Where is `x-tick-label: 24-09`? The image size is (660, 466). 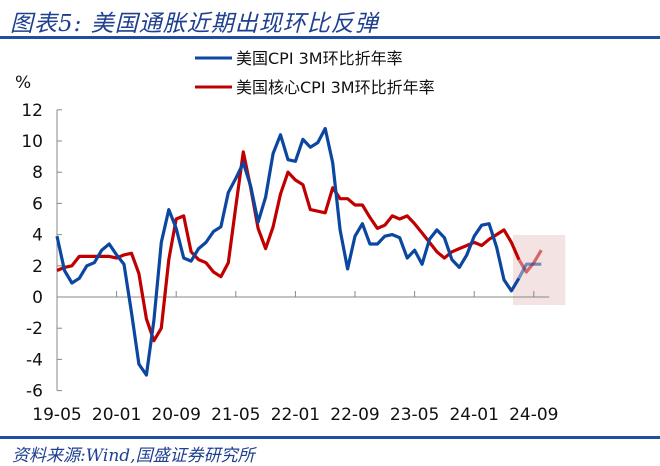
x-tick-label: 24-09 is located at coordinates (533, 415).